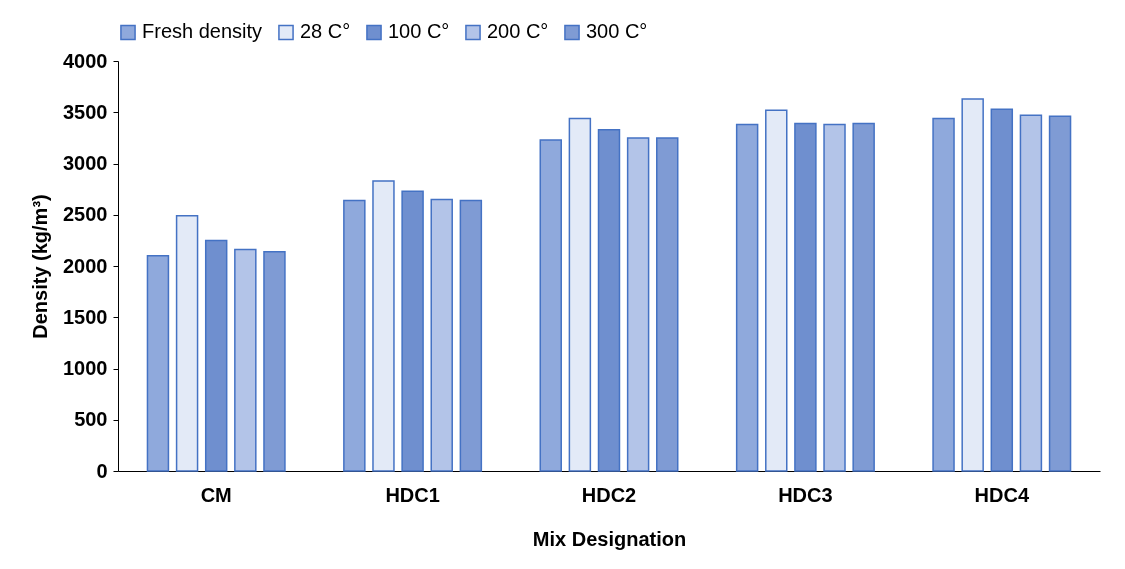 This screenshot has height=569, width=1125. What do you see at coordinates (102, 470) in the screenshot?
I see `y-tick-label: 0` at bounding box center [102, 470].